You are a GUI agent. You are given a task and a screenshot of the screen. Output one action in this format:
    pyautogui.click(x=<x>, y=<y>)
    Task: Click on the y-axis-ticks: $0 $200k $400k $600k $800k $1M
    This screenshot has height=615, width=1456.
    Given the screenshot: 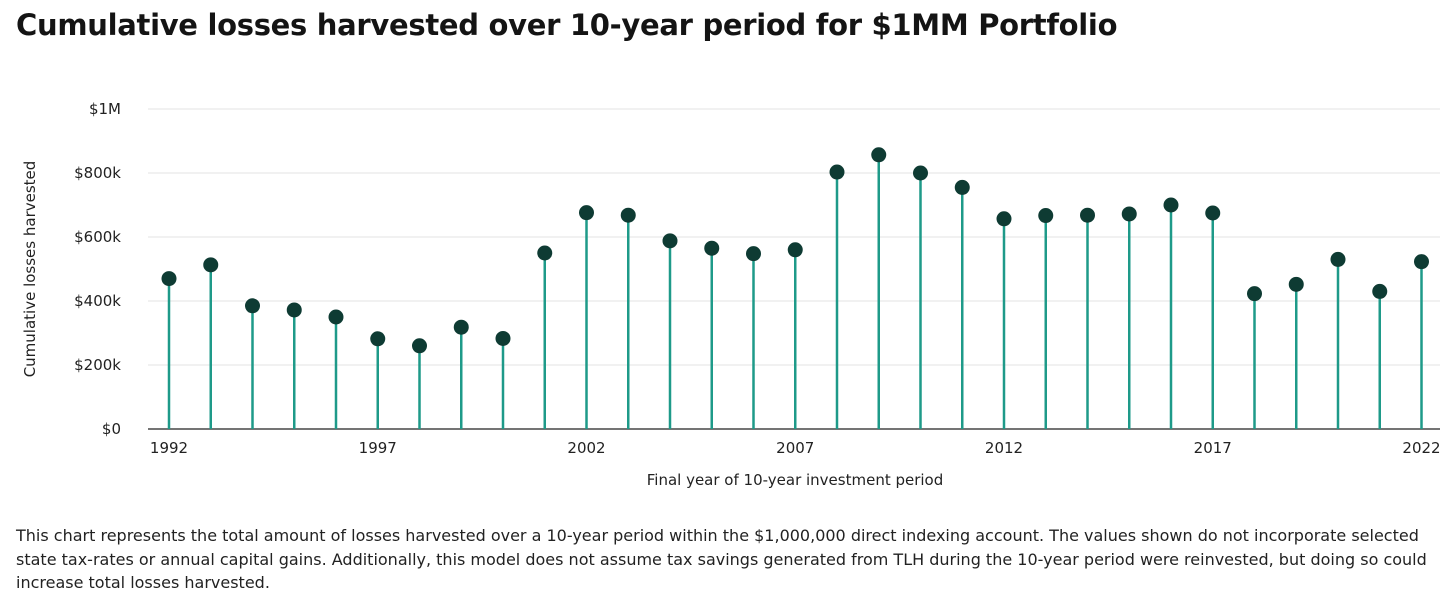 What is the action you would take?
    pyautogui.click(x=97, y=269)
    